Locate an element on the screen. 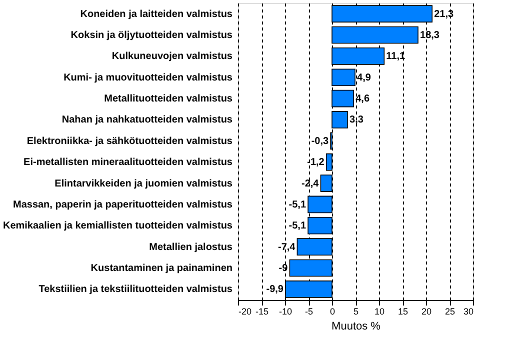 The width and height of the screenshot is (517, 337). y-tick-label: Ei-metallisten mineraalituotteiden valmistus is located at coordinates (128, 162).